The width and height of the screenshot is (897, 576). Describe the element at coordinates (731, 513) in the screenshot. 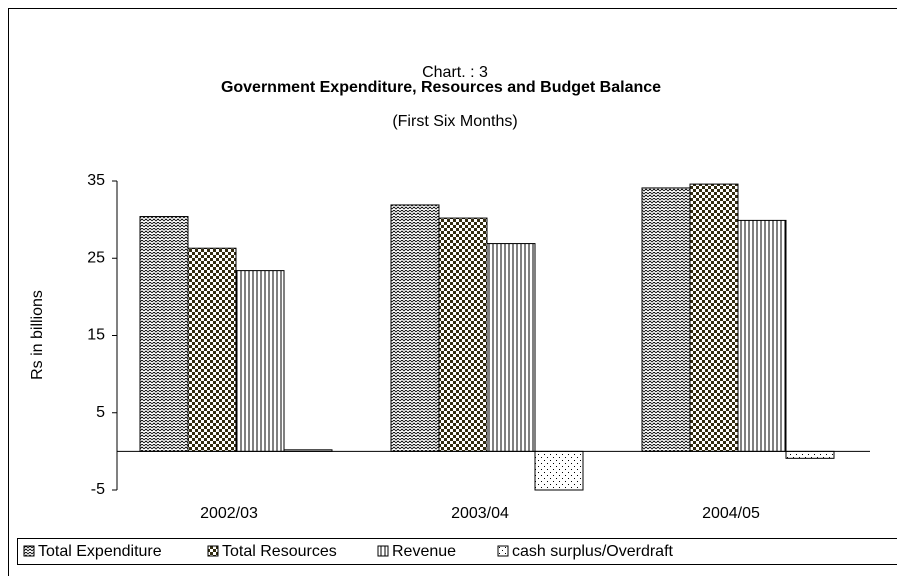

I see `x-tick-label: 2004/05` at that location.